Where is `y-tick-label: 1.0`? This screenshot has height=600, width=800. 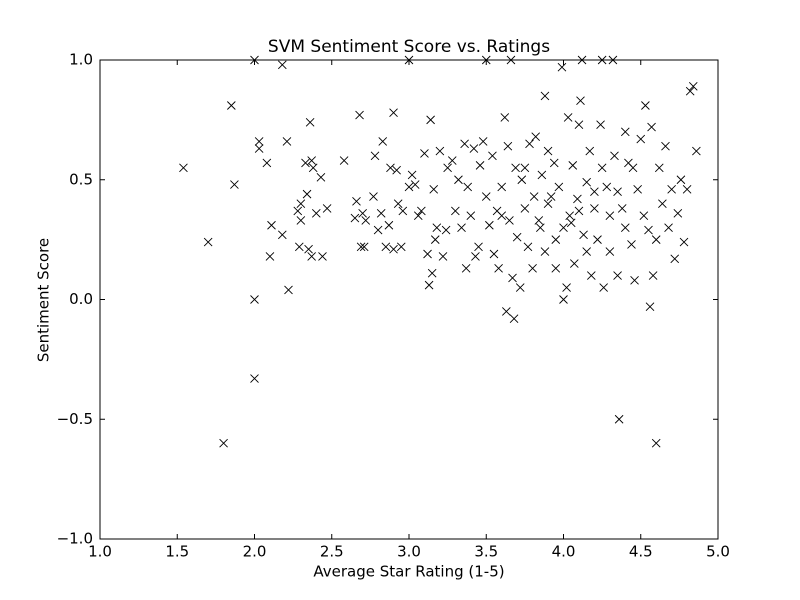 y-tick-label: 1.0 is located at coordinates (81, 60).